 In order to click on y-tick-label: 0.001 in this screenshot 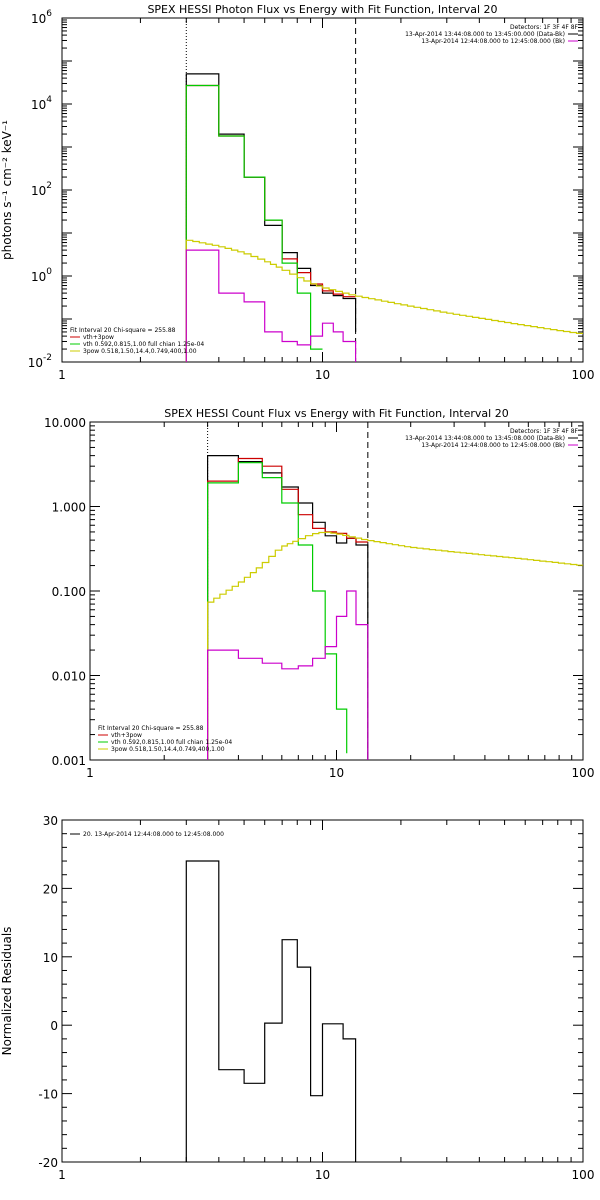, I will do `click(69, 761)`.